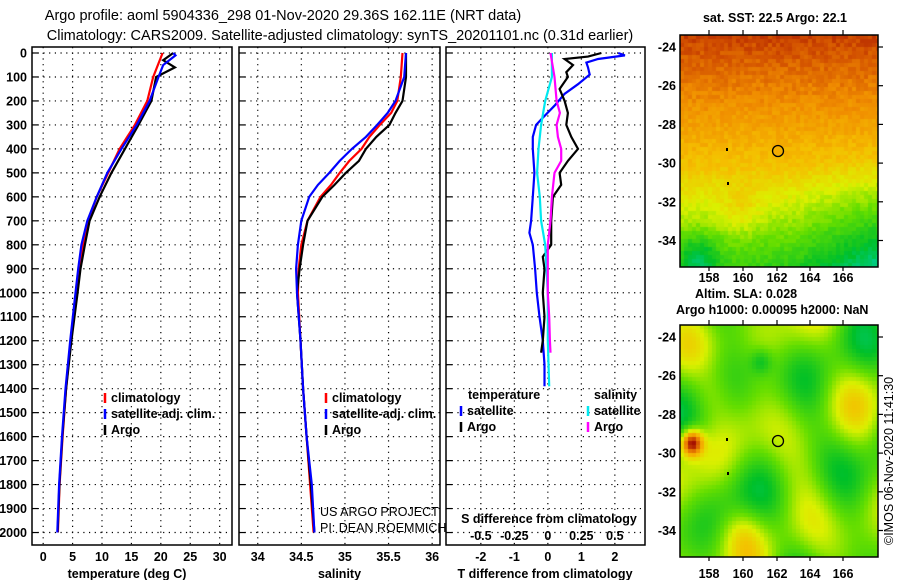 The width and height of the screenshot is (900, 580). What do you see at coordinates (614, 557) in the screenshot?
I see `x-tick-label: 2` at bounding box center [614, 557].